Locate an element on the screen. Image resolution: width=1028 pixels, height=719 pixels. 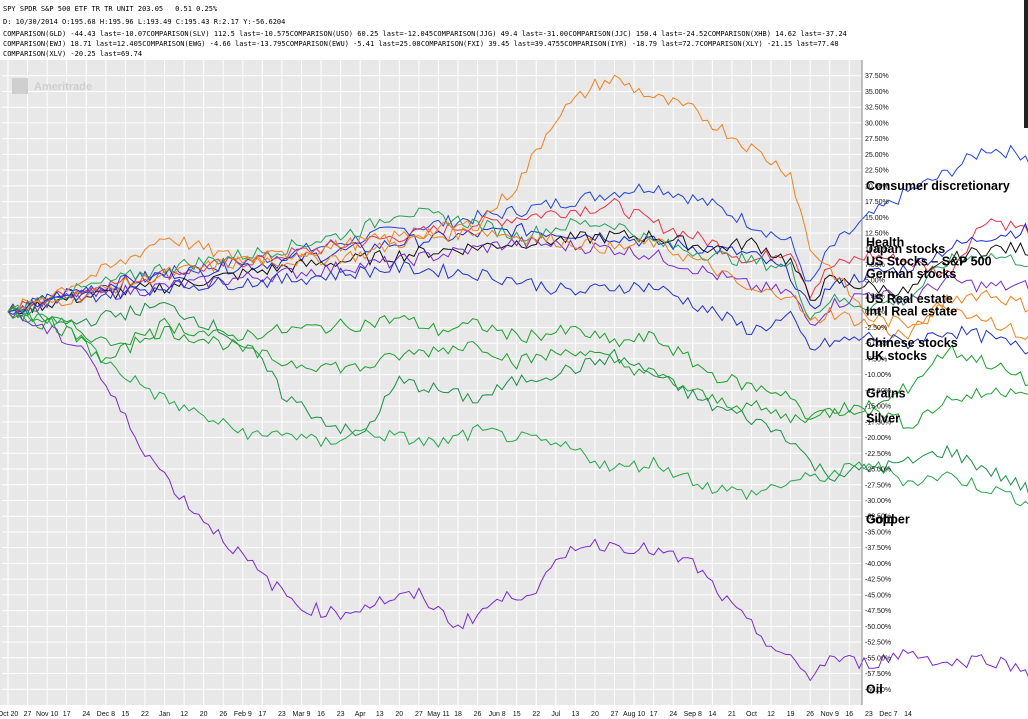
series-label: US Real estate is located at coordinates (909, 299).